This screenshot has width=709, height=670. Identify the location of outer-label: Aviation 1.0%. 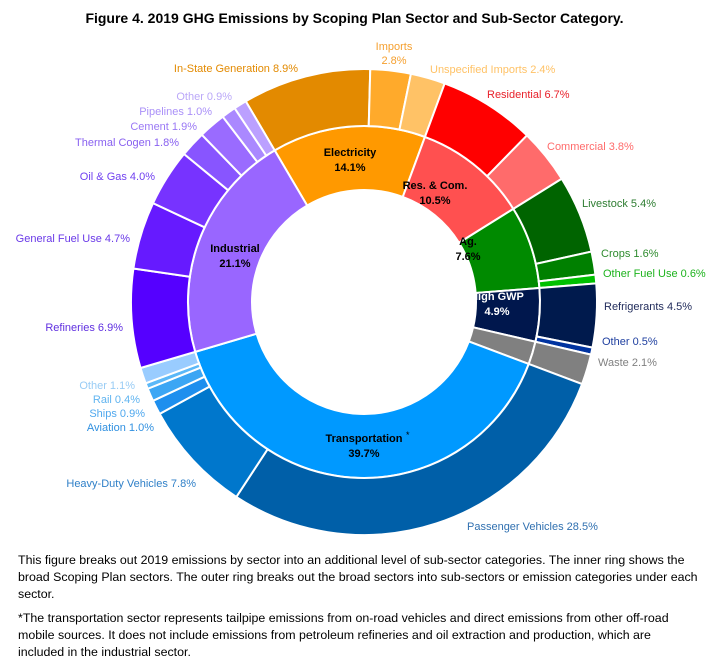
(120, 428).